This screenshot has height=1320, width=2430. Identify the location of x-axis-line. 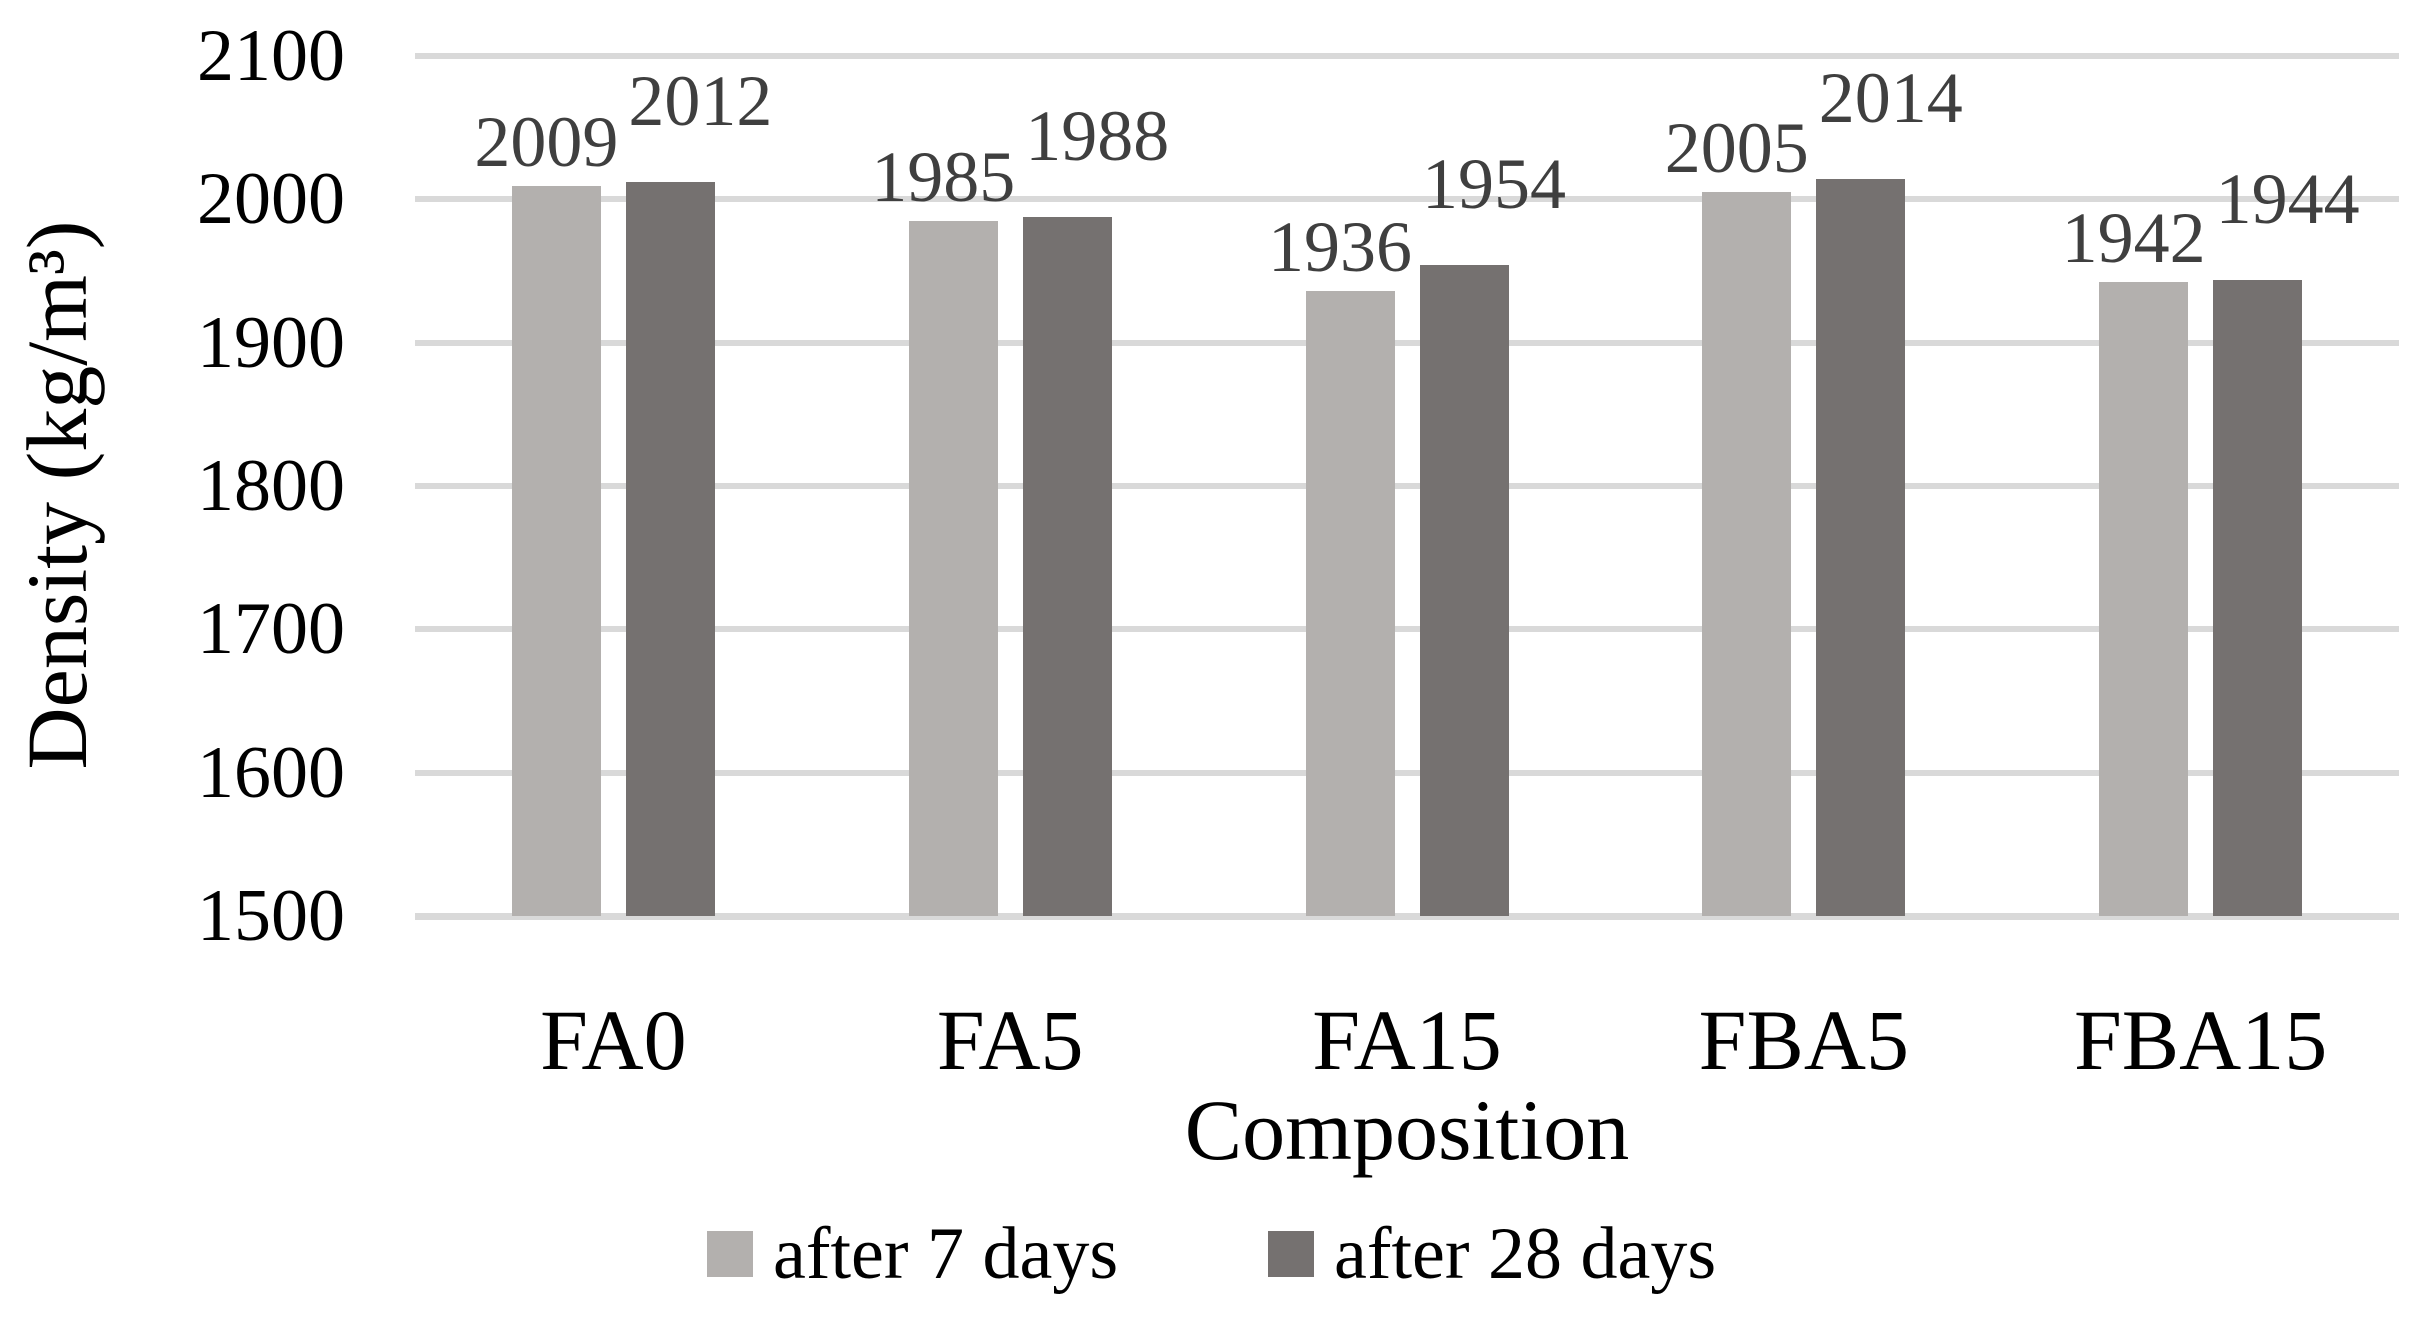
(1407, 916).